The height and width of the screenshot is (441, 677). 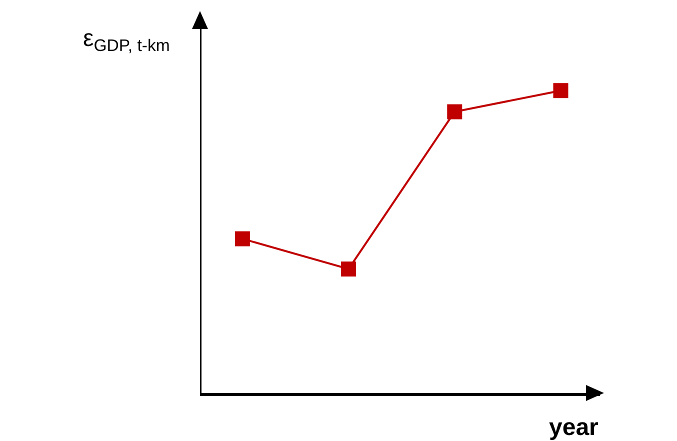 I want to click on x-axis-title: year, so click(x=573, y=427).